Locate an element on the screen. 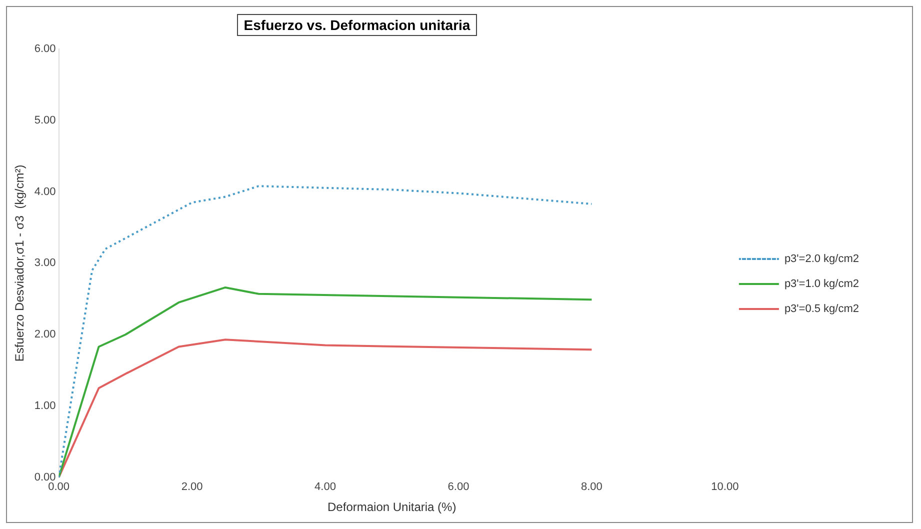 Image resolution: width=921 pixels, height=529 pixels. y-tick-label: 6.00 is located at coordinates (45, 49).